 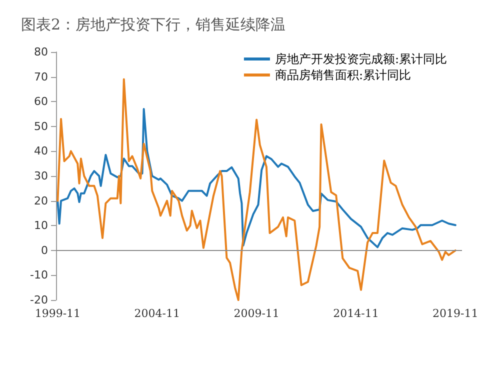 What do you see at coordinates (41, 151) in the screenshot?
I see `y-tick-label: 40` at bounding box center [41, 151].